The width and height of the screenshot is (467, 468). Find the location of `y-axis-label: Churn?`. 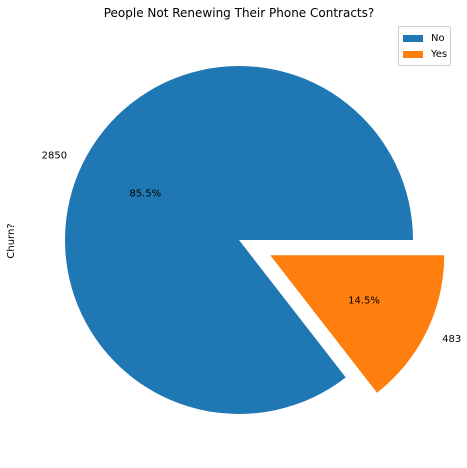

y-axis-label: Churn? is located at coordinates (11, 240).